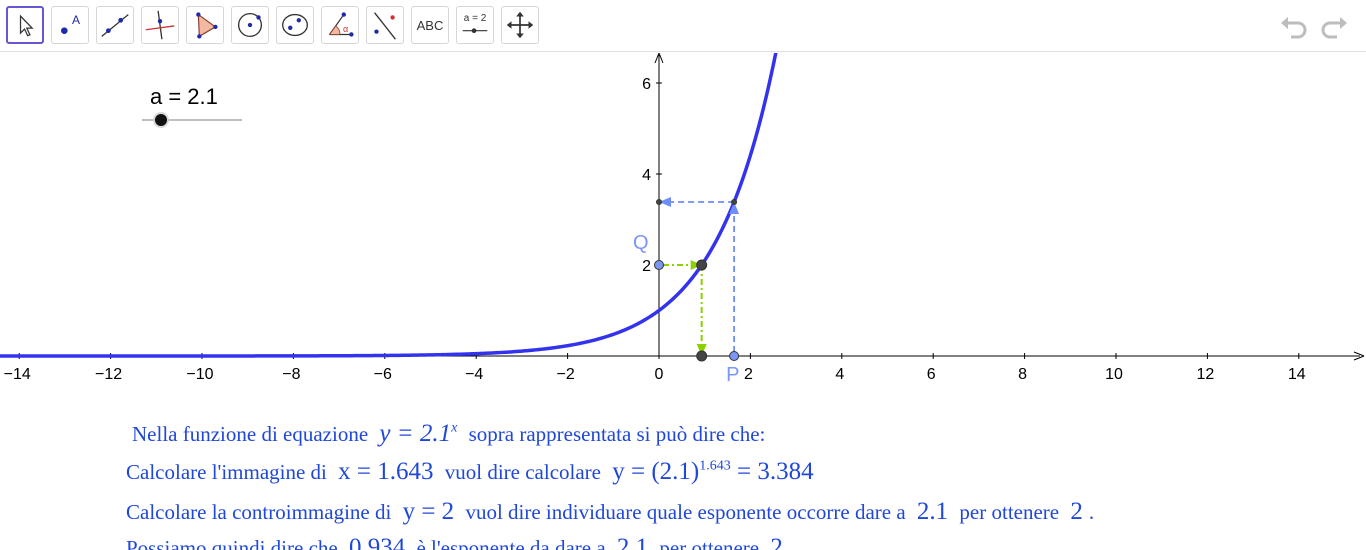  What do you see at coordinates (646, 175) in the screenshot?
I see `y-tick-label: 4` at bounding box center [646, 175].